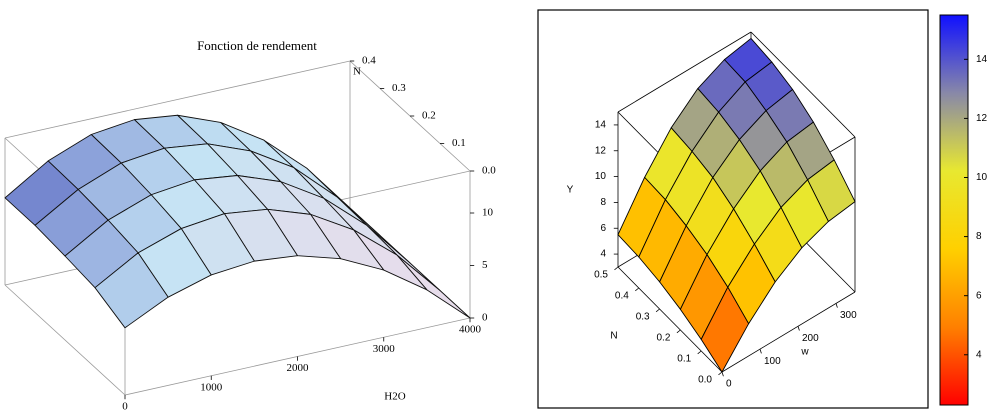  I want to click on y-tick-label: 0.5, so click(601, 275).